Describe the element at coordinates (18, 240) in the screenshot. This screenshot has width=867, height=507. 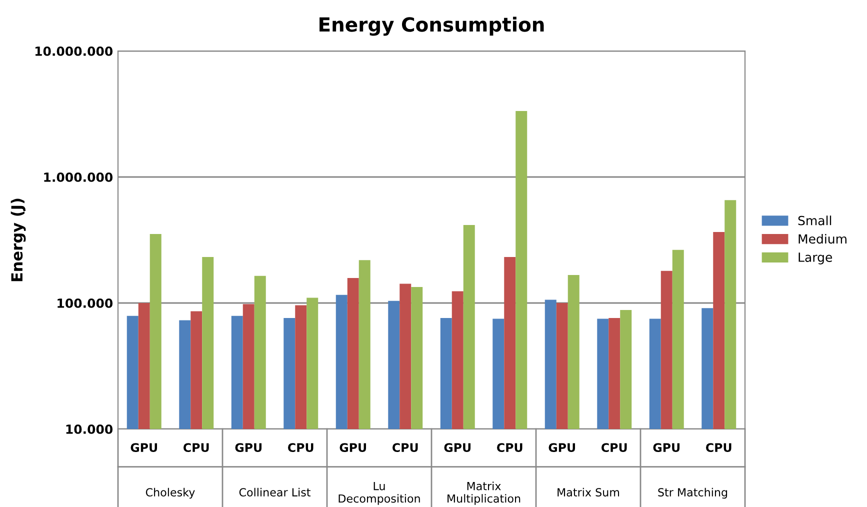
I see `y-axis-title: Energy (J)` at that location.